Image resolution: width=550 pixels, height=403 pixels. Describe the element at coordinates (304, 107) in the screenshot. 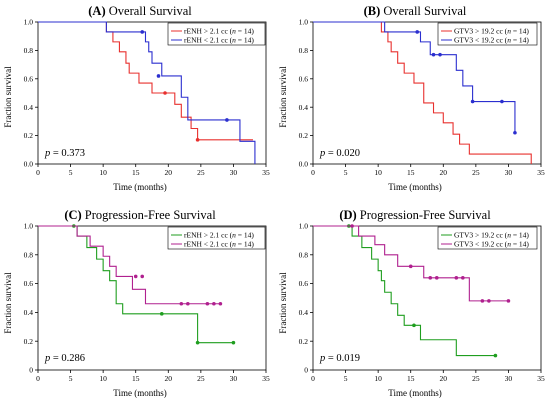

I see `panel-b-ytick-label: 0.4` at that location.